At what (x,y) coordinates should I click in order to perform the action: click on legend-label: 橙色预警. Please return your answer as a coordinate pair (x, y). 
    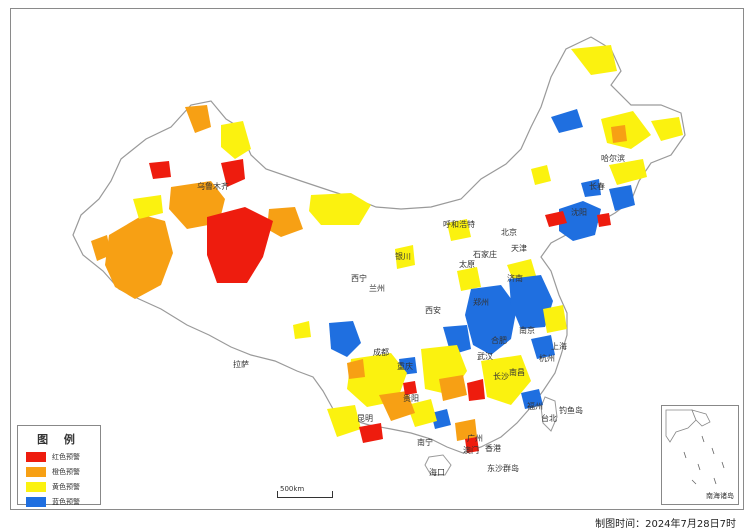
    Looking at the image, I should click on (66, 471).